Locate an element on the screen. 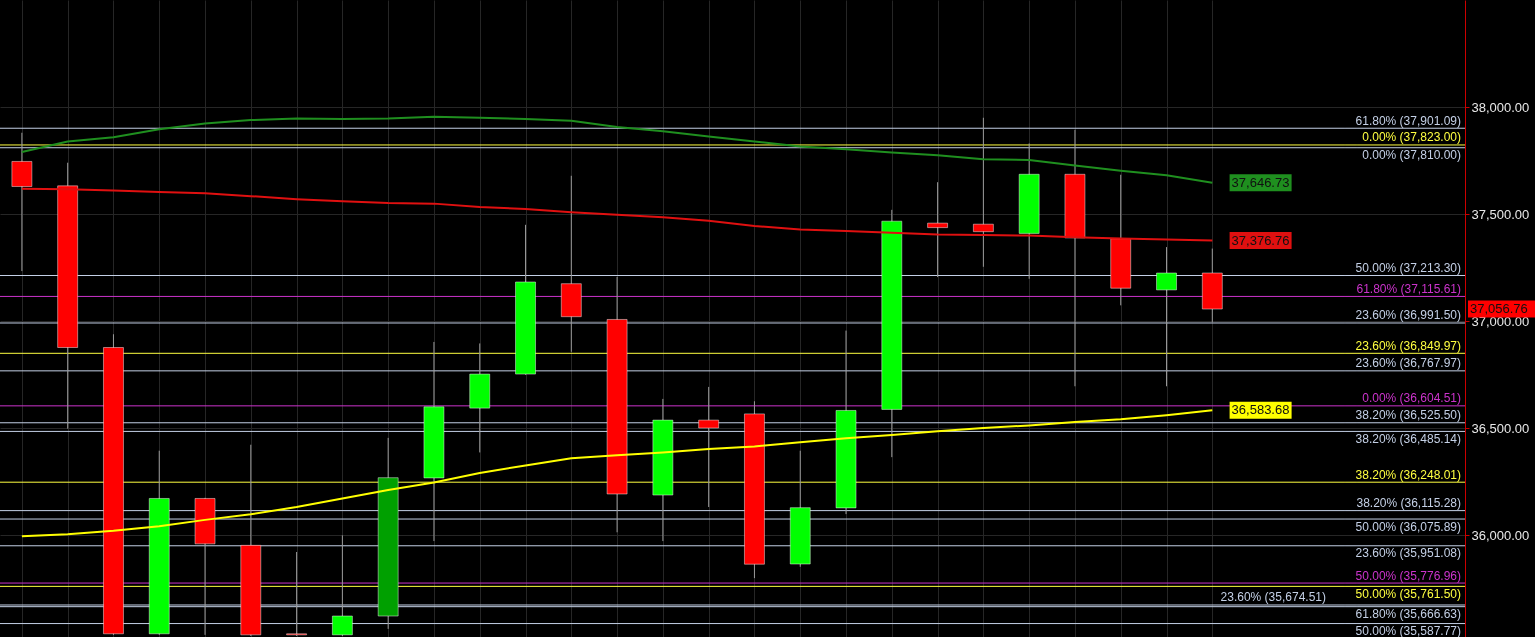 The width and height of the screenshot is (1535, 637). ref-line-label: 61.80% (35,666.63) is located at coordinates (1408, 614).